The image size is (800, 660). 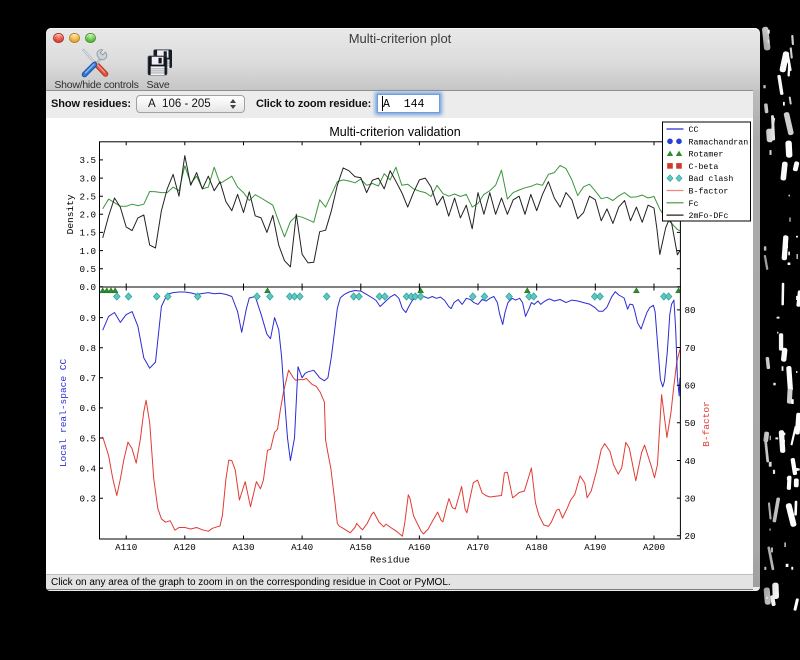 I want to click on svg-text: 0.9, so click(x=87, y=318).